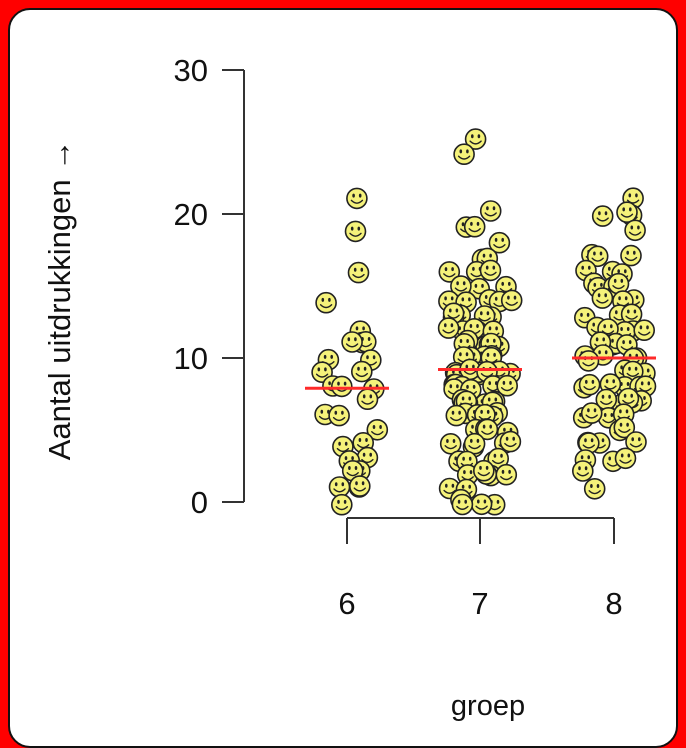 This screenshot has width=686, height=748. Describe the element at coordinates (191, 358) in the screenshot. I see `y-tick-label: 10` at that location.